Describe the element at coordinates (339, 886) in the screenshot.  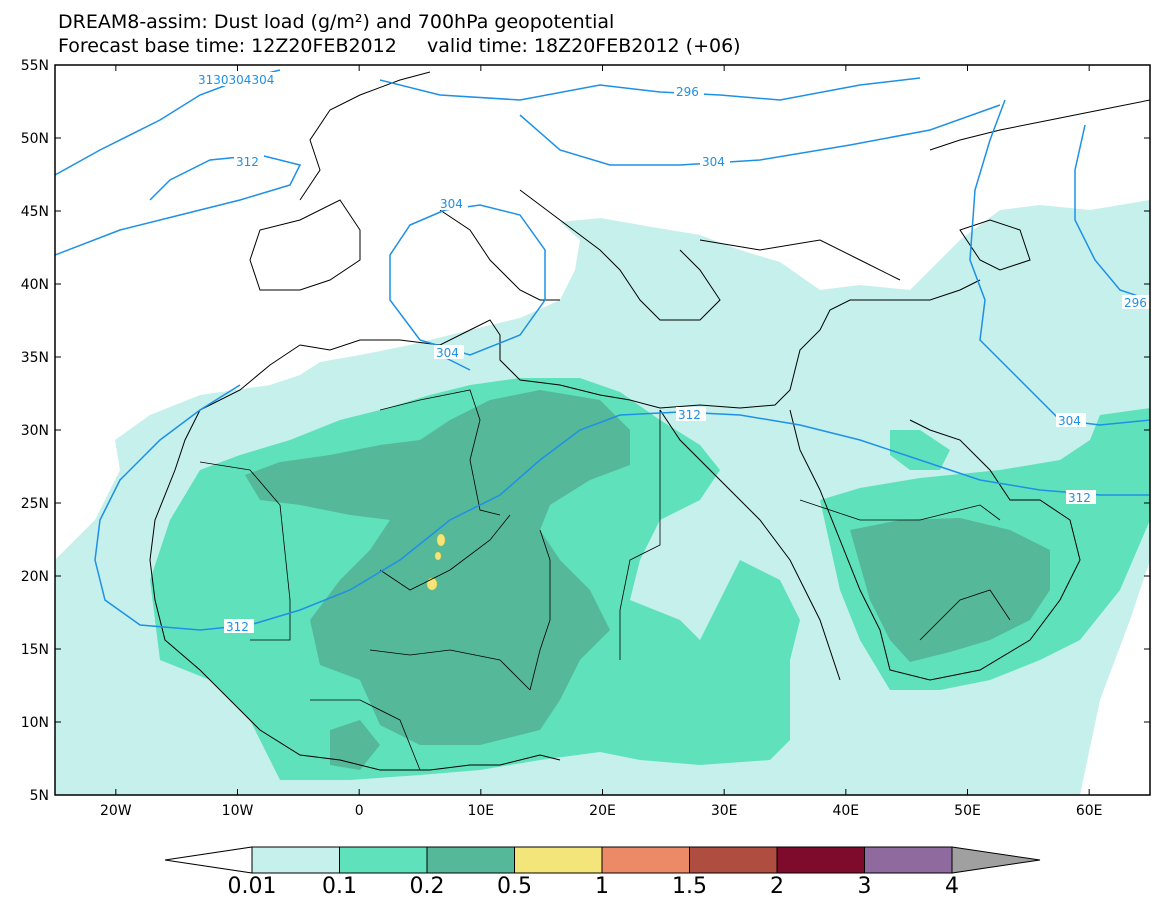
I see `colorbar-level-label: 0.1` at that location.